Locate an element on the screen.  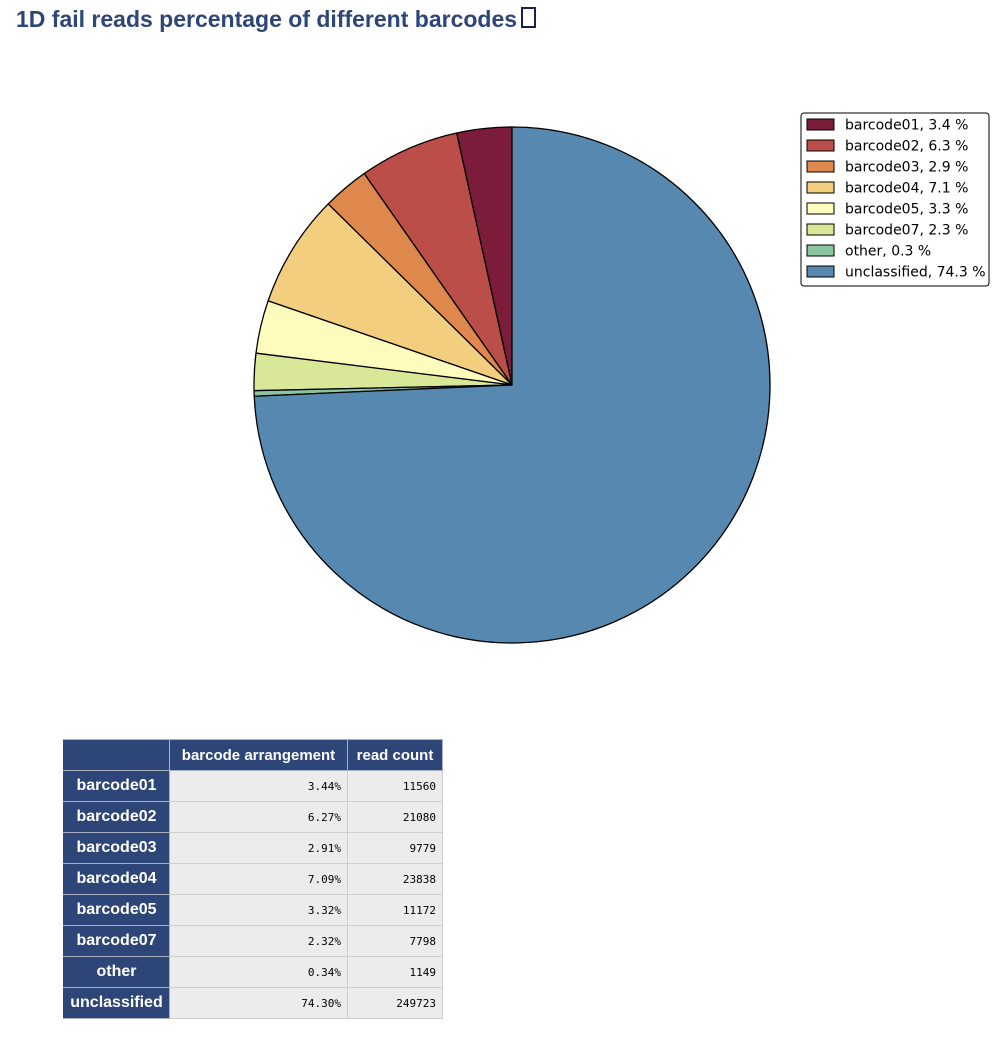
percentage-cell: 3.32% is located at coordinates (258, 910).